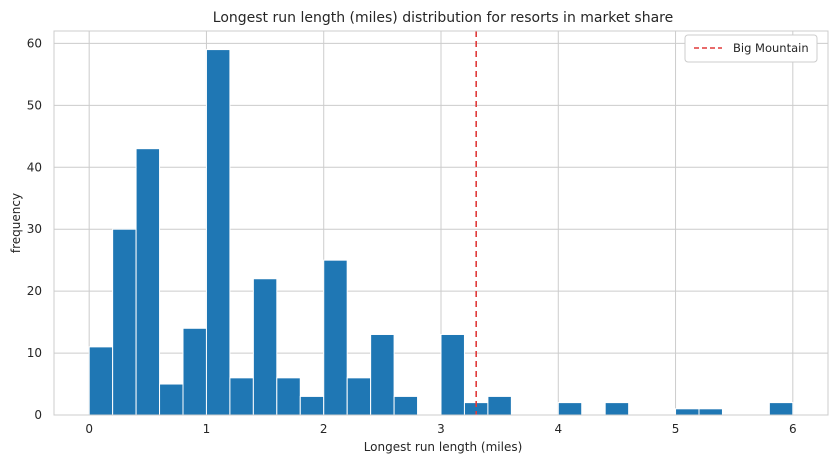 This screenshot has height=465, width=837. Describe the element at coordinates (207, 429) in the screenshot. I see `x-tick-label: 1` at that location.